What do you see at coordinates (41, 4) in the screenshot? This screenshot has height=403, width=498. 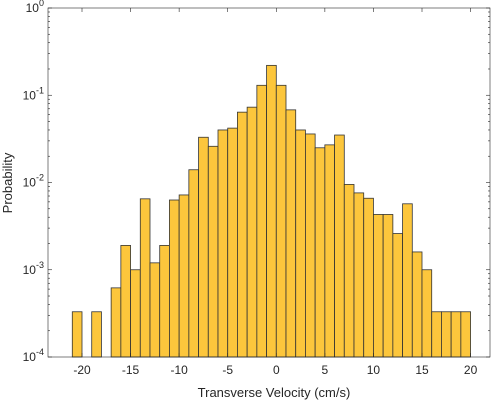 I see `y-tick-exponent: 0` at bounding box center [41, 4].